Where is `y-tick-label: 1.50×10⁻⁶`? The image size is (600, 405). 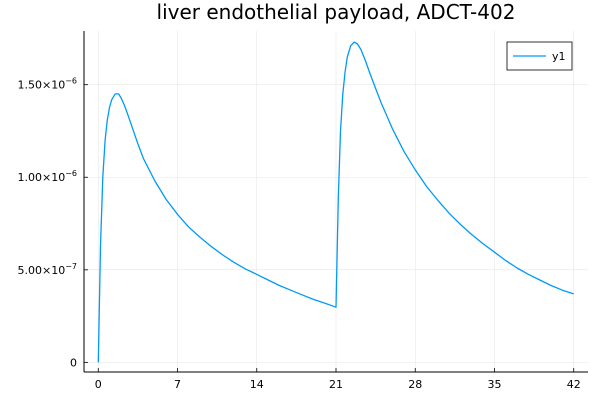 y-tick-label: 1.50×10⁻⁶ is located at coordinates (47, 84).